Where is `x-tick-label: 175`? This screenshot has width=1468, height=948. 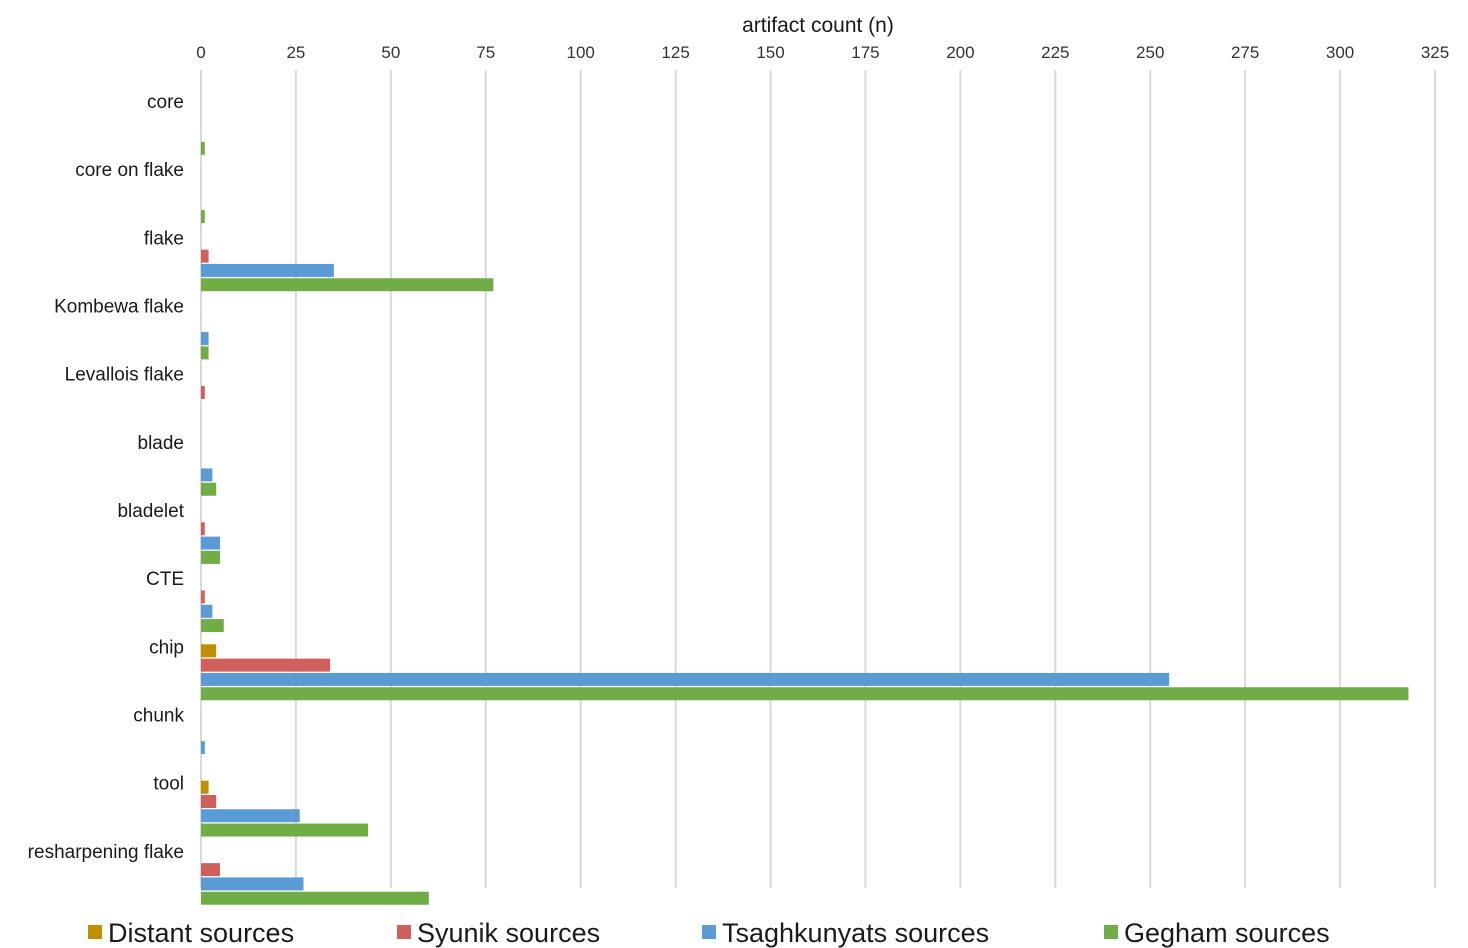 x-tick-label: 175 is located at coordinates (865, 52).